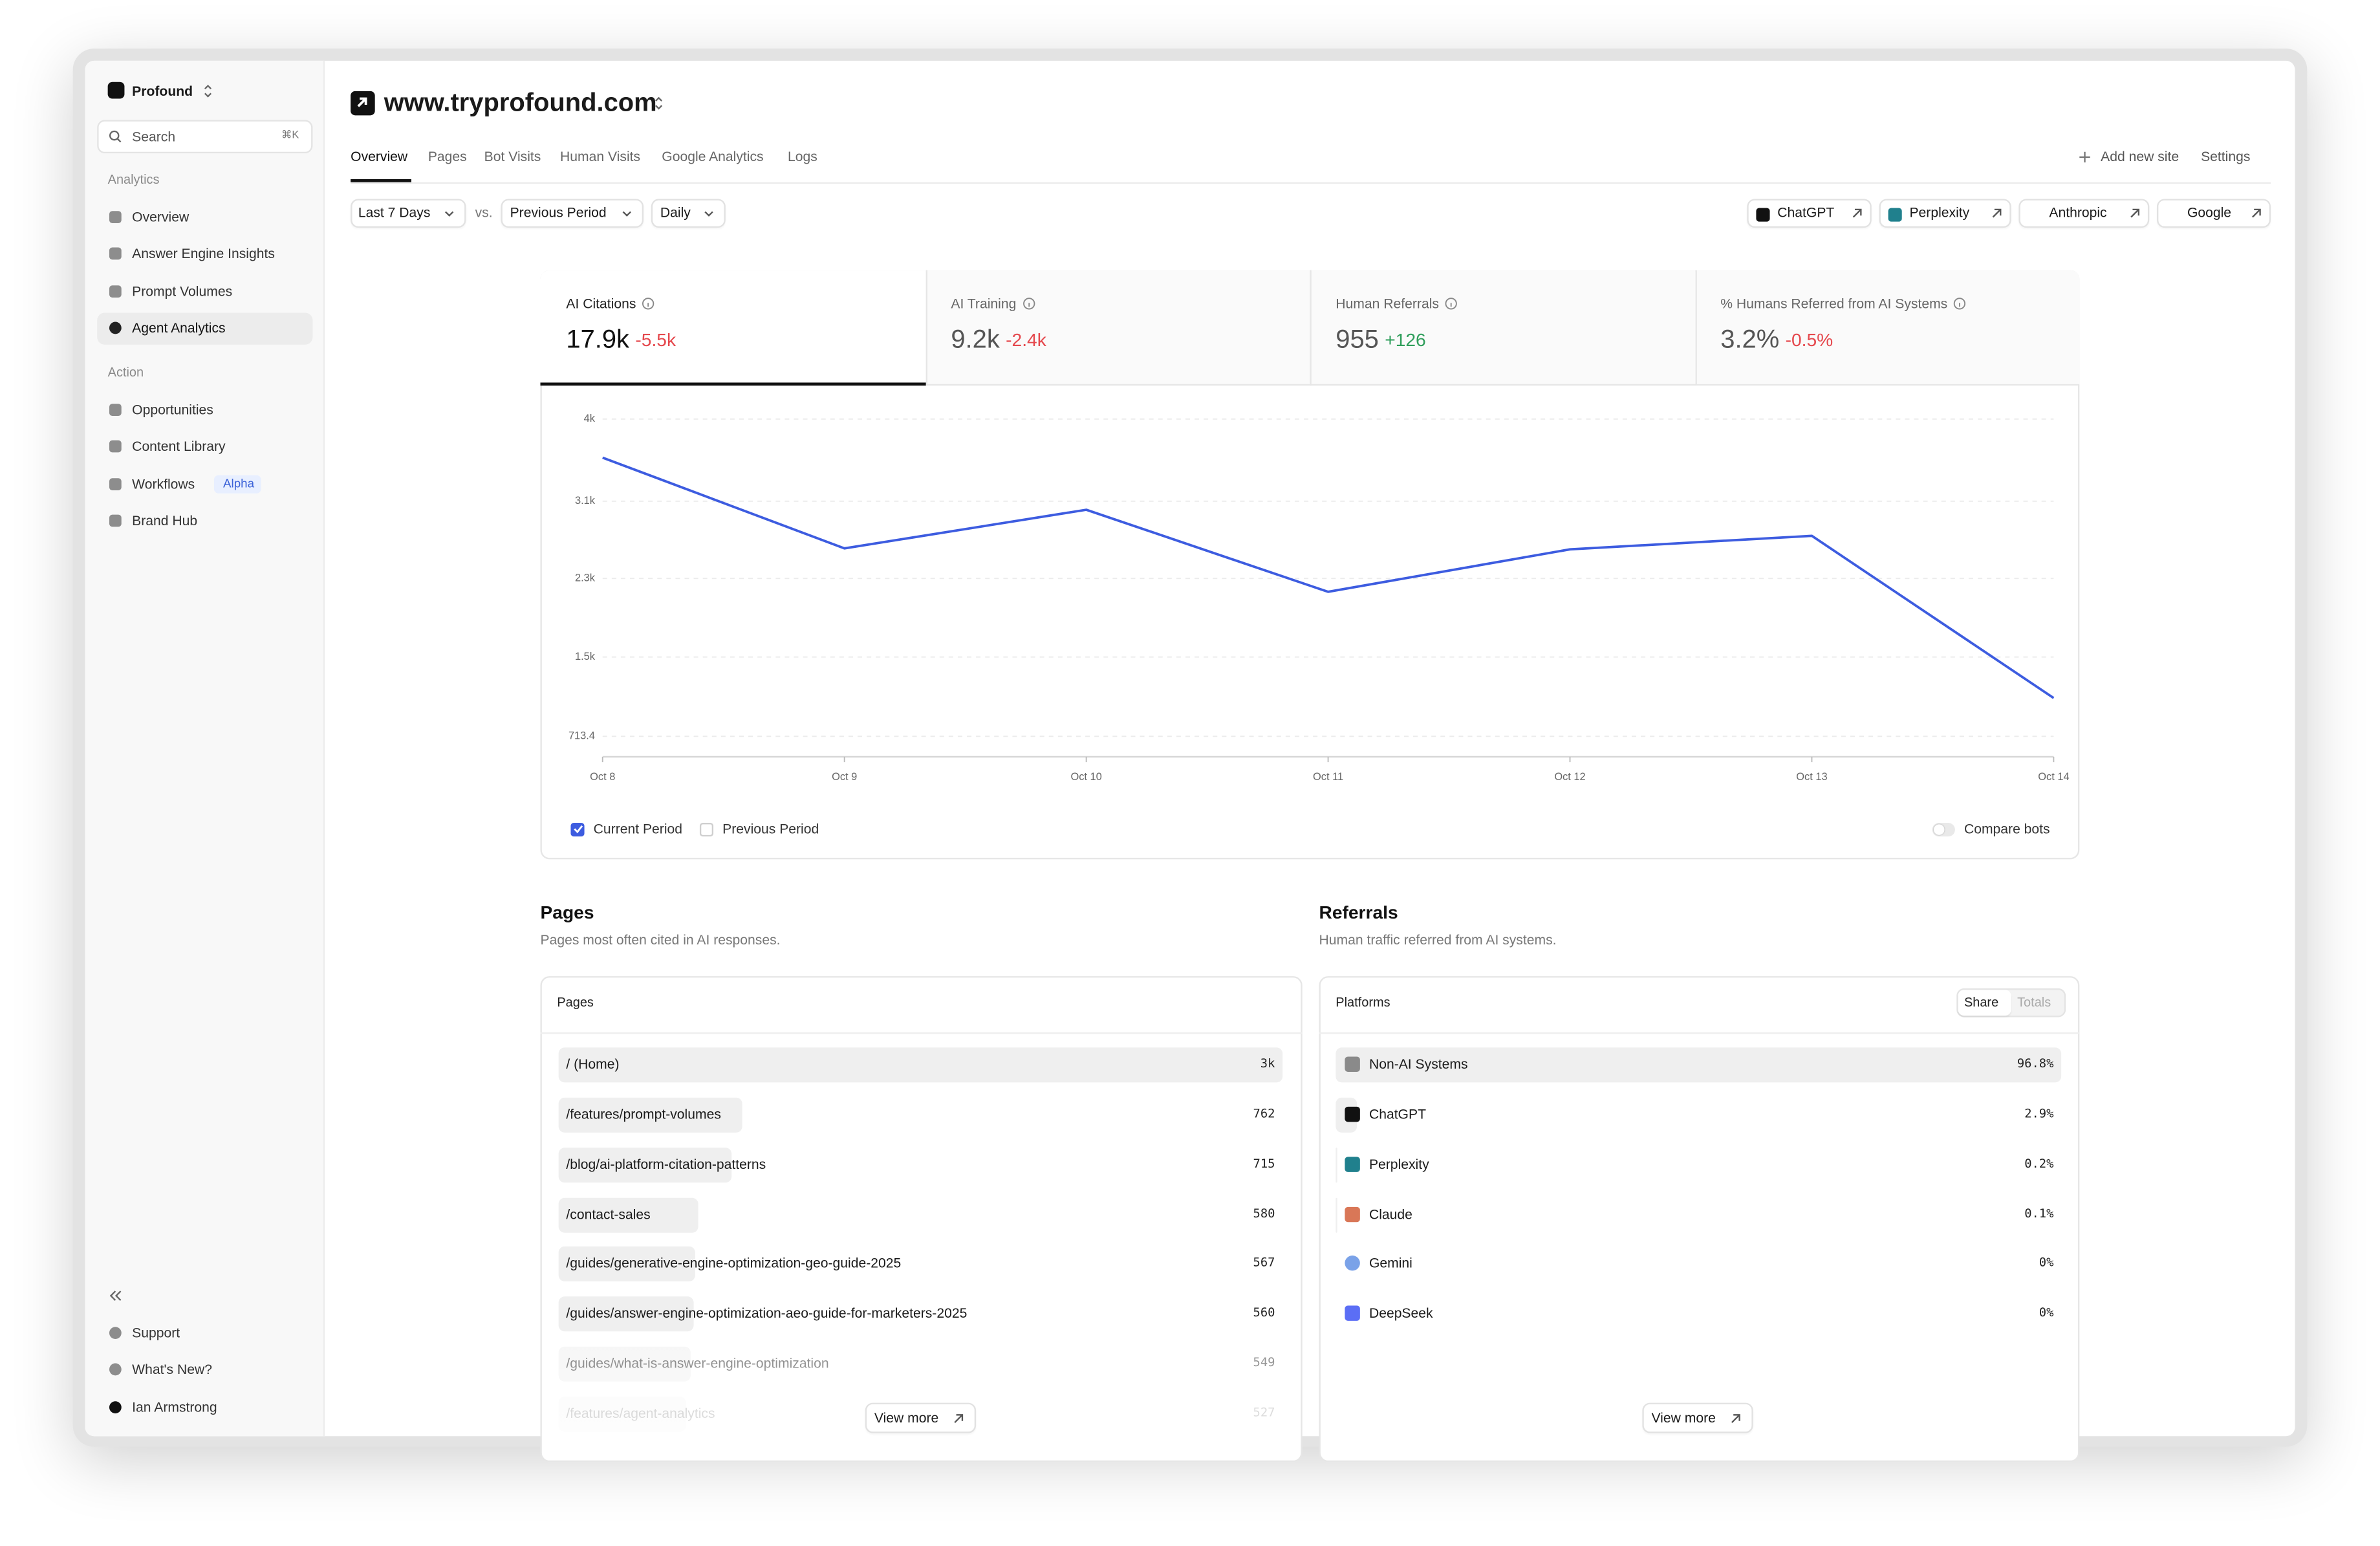 The width and height of the screenshot is (2380, 1546). Describe the element at coordinates (666, 1164) in the screenshot. I see `page-path: /blog/ai-platform-citation-patterns` at that location.